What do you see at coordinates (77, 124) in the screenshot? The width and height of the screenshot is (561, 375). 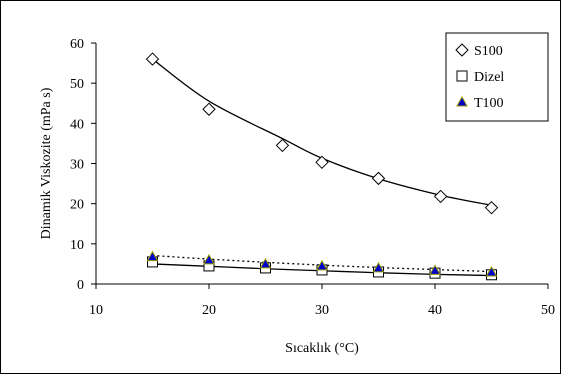 I see `y-tick-label: 40` at bounding box center [77, 124].